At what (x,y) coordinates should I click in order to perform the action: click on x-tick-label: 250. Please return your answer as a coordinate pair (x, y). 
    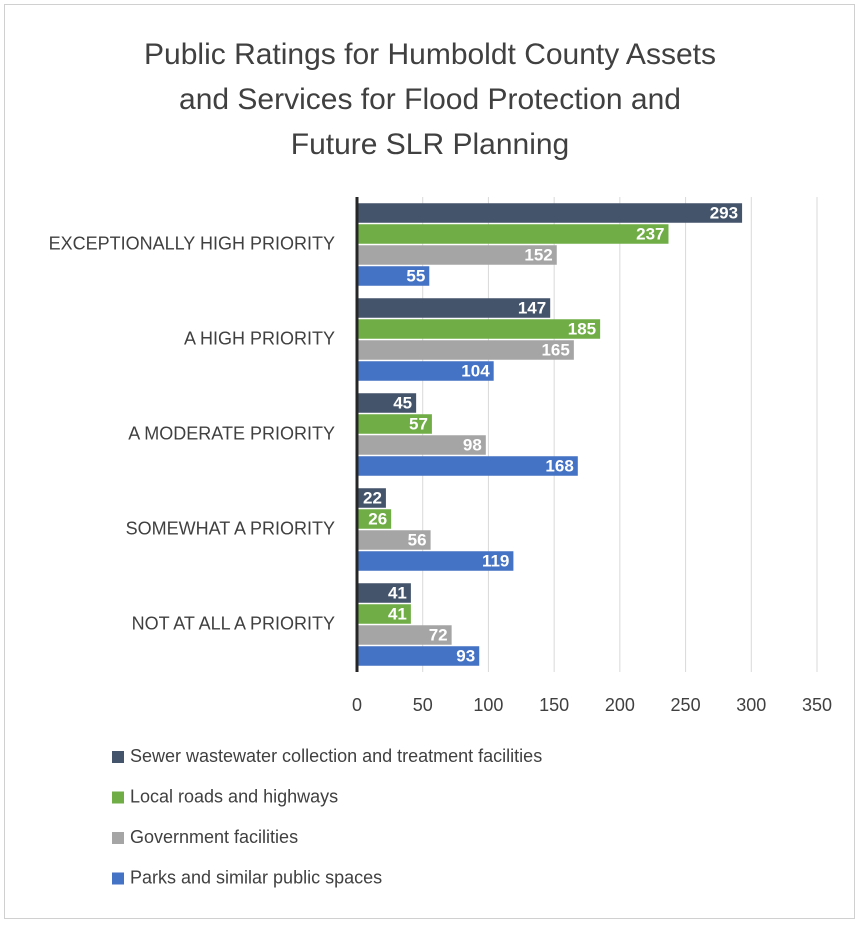
    Looking at the image, I should click on (686, 705).